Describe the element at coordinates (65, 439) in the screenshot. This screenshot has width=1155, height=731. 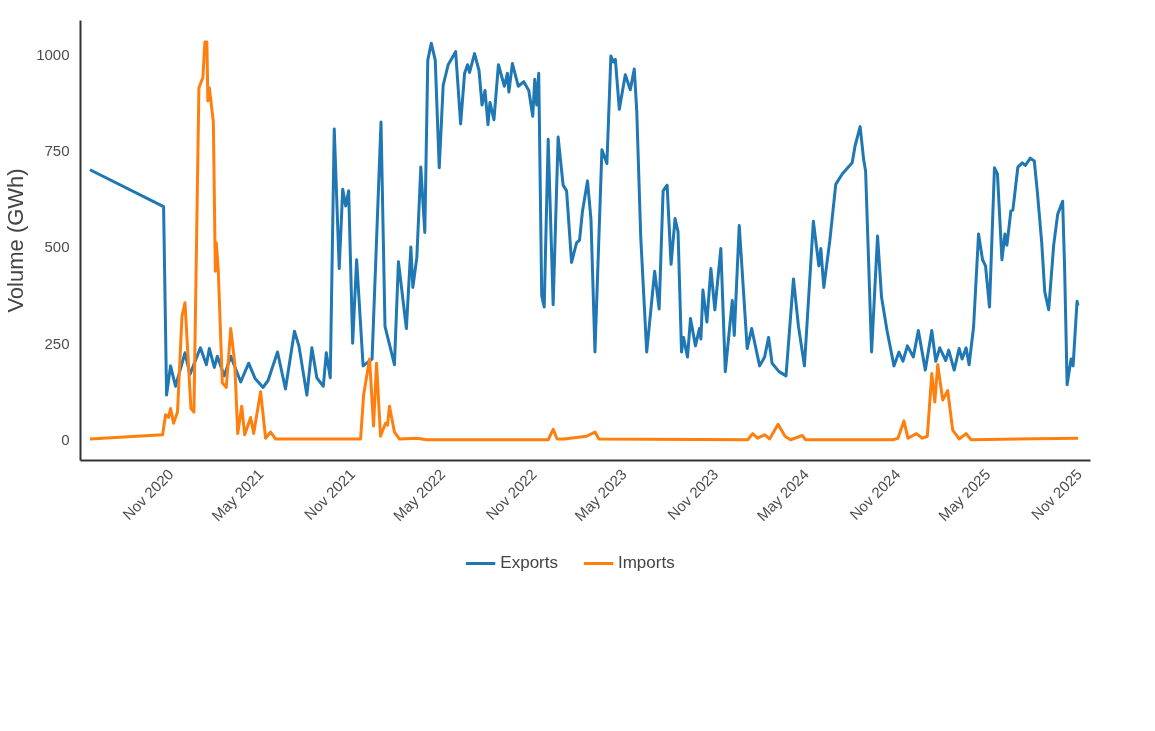
I see `y-tick-label: 0` at that location.